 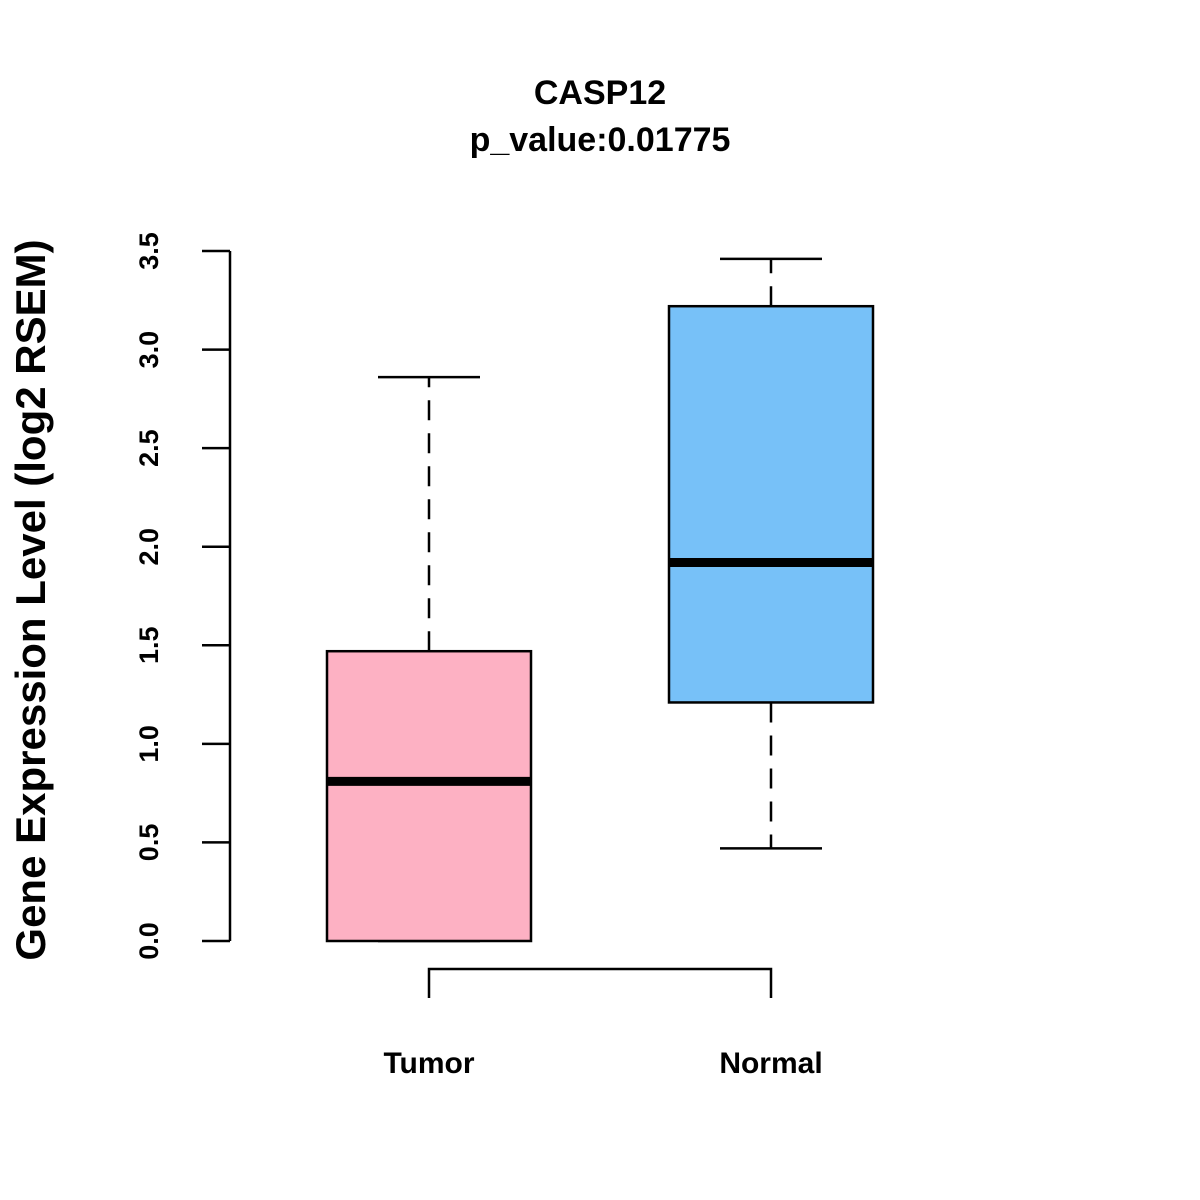 I want to click on box-normal, so click(x=771, y=553).